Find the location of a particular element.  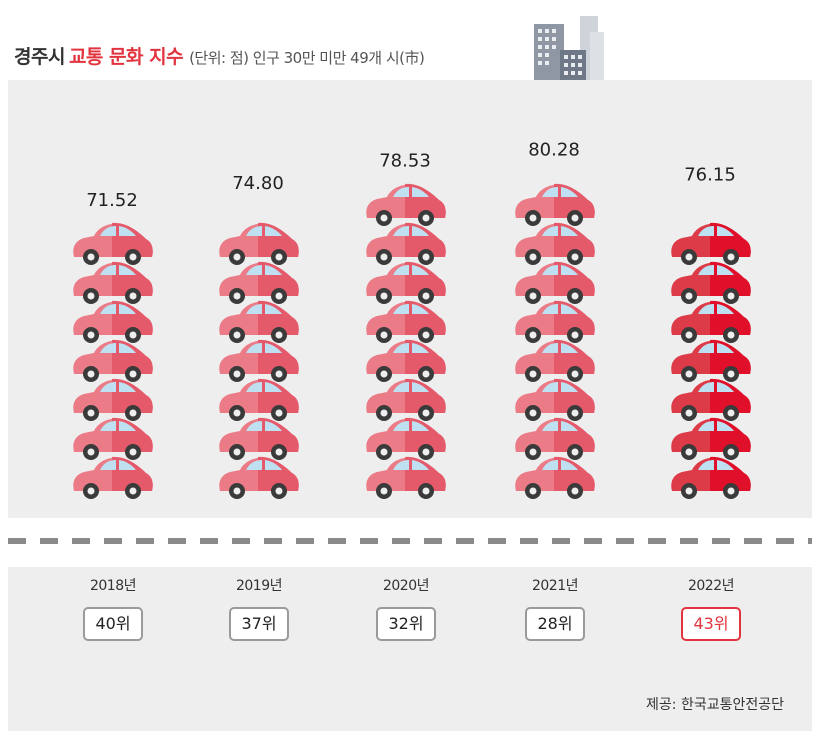

rank-badge: 40위 is located at coordinates (113, 624).